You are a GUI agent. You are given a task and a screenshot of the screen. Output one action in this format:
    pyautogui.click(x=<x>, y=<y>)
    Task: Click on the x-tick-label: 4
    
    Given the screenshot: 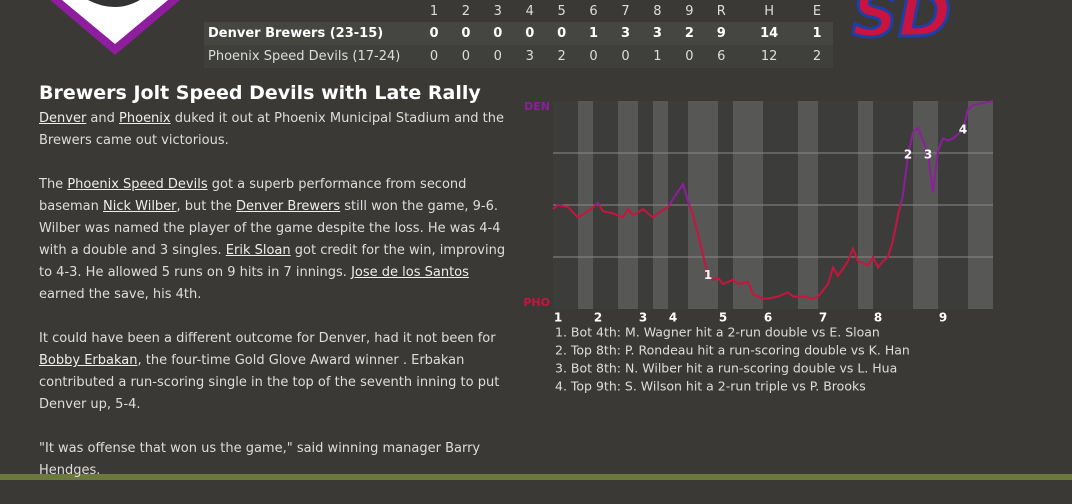 What is the action you would take?
    pyautogui.click(x=673, y=318)
    